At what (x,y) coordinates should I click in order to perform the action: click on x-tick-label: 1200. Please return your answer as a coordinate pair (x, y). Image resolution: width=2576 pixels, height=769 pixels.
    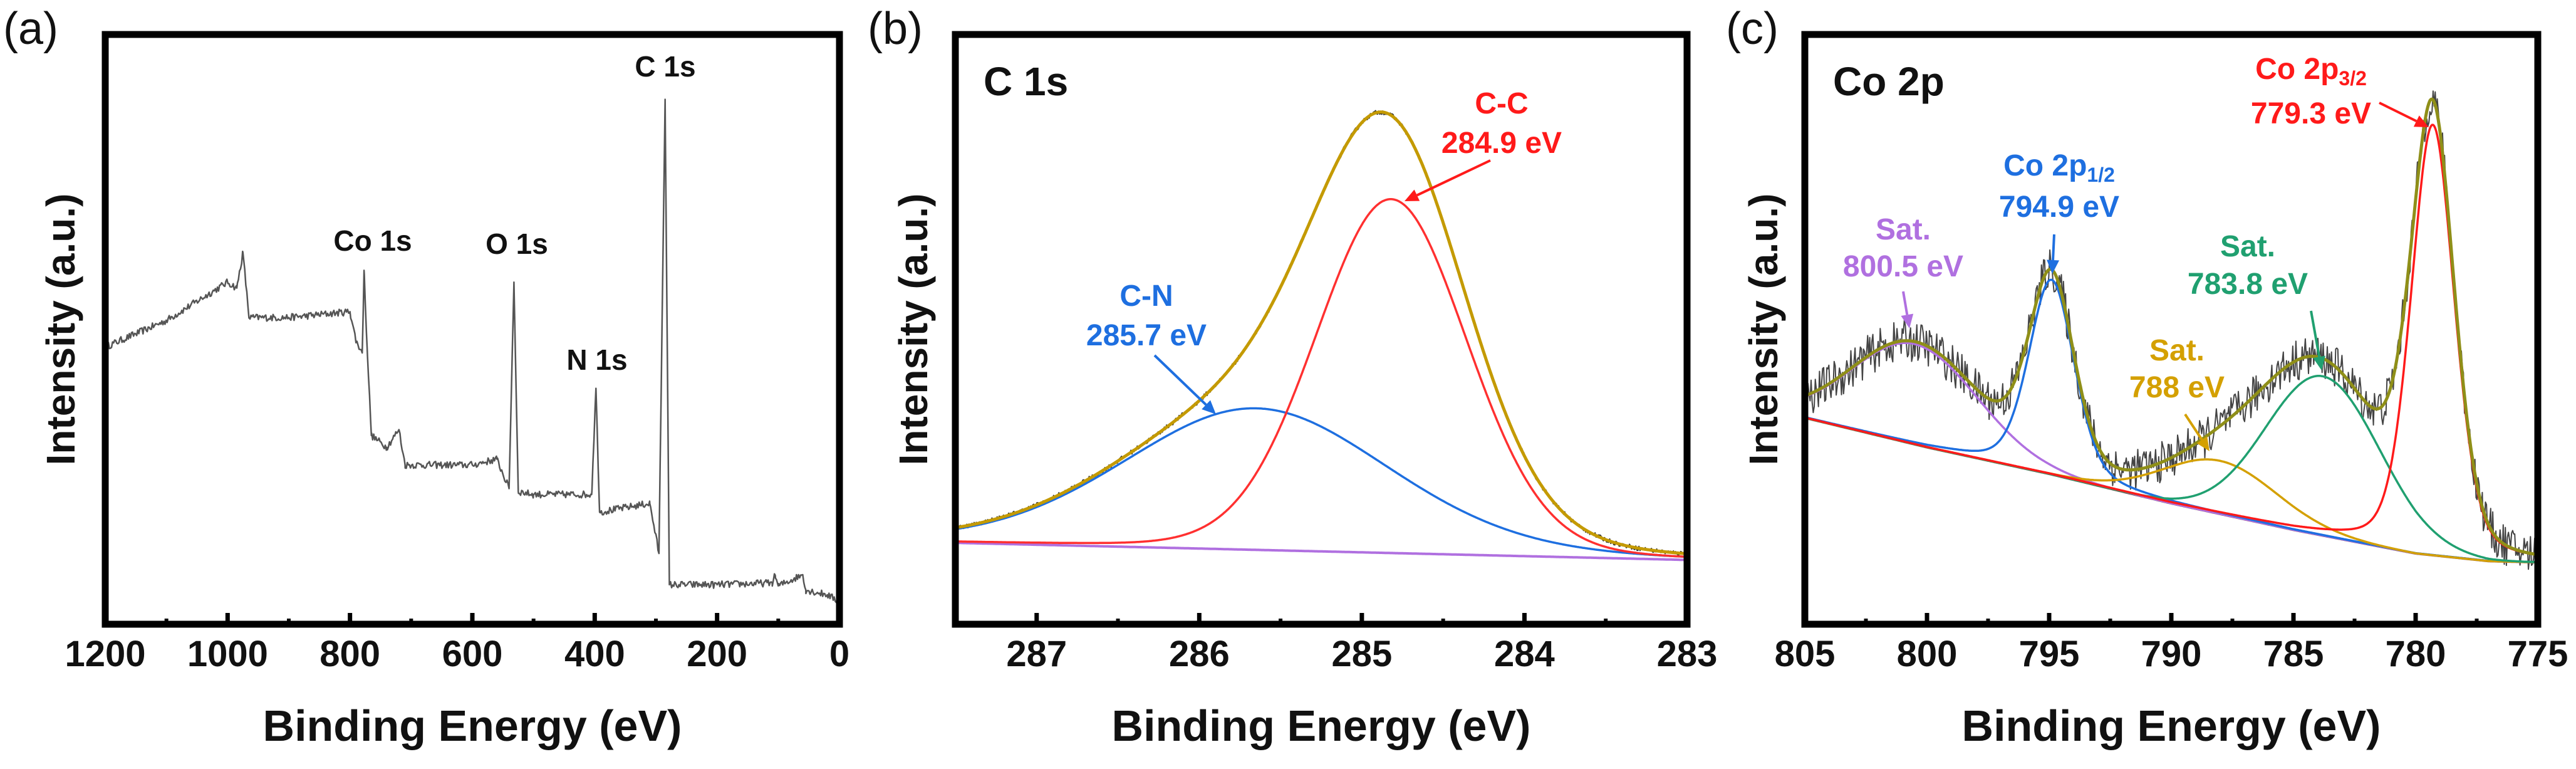
    Looking at the image, I should click on (105, 654).